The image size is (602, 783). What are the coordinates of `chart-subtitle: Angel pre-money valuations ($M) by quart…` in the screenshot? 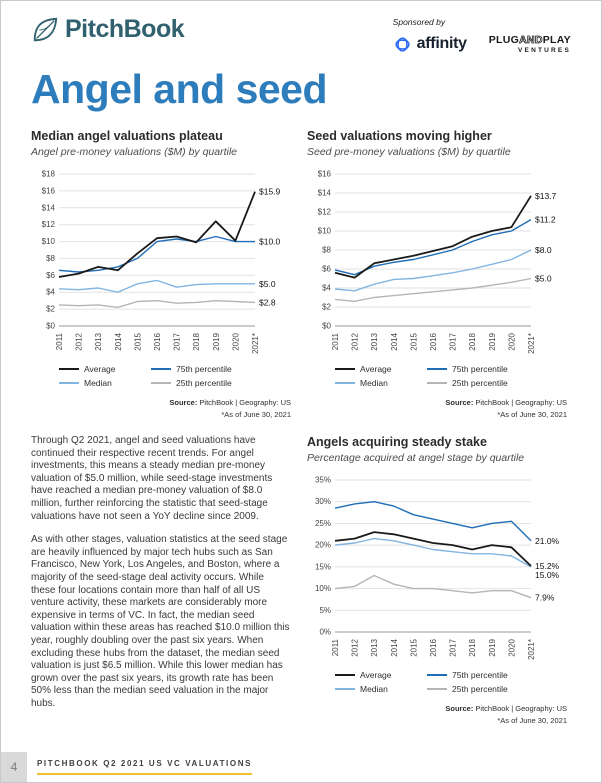 It's located at (134, 152).